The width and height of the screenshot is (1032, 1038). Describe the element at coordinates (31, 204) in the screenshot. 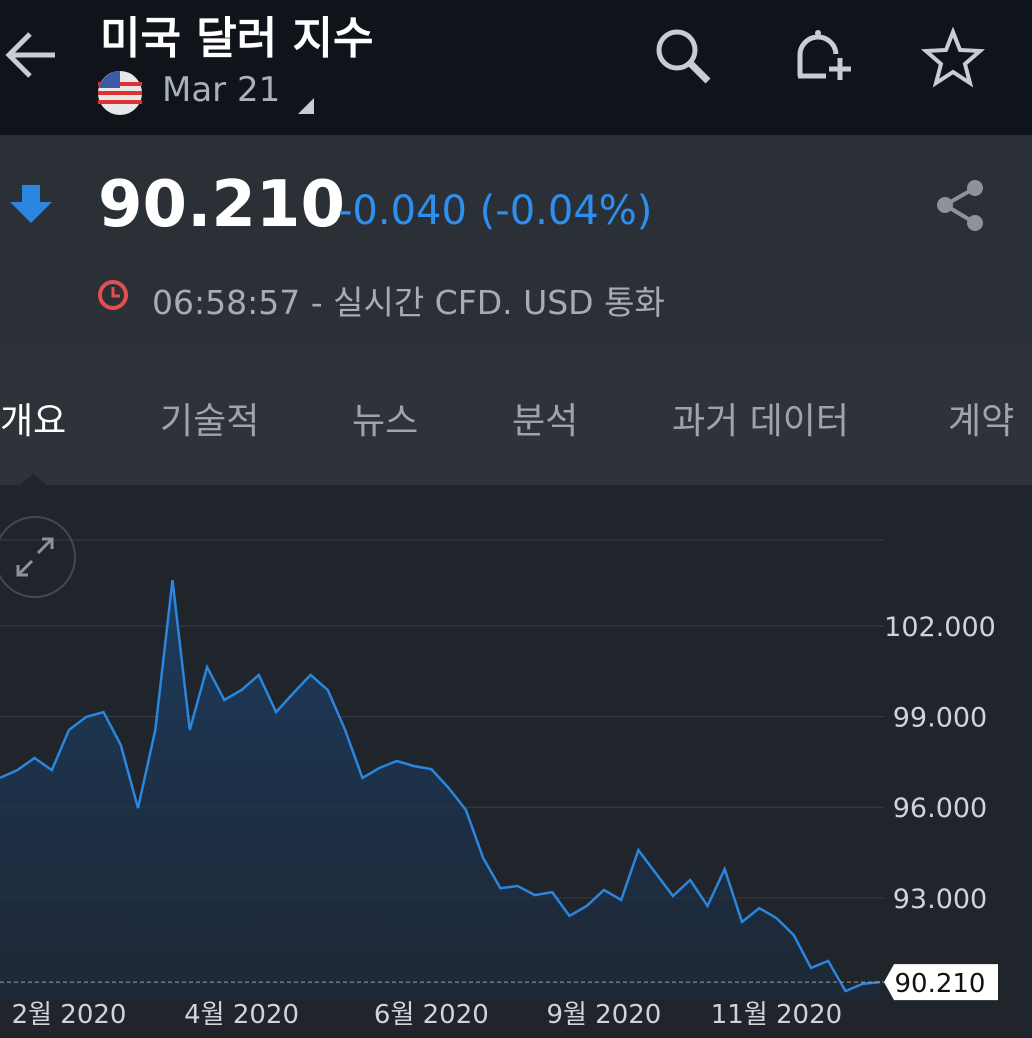

I see `down-arrow` at that location.